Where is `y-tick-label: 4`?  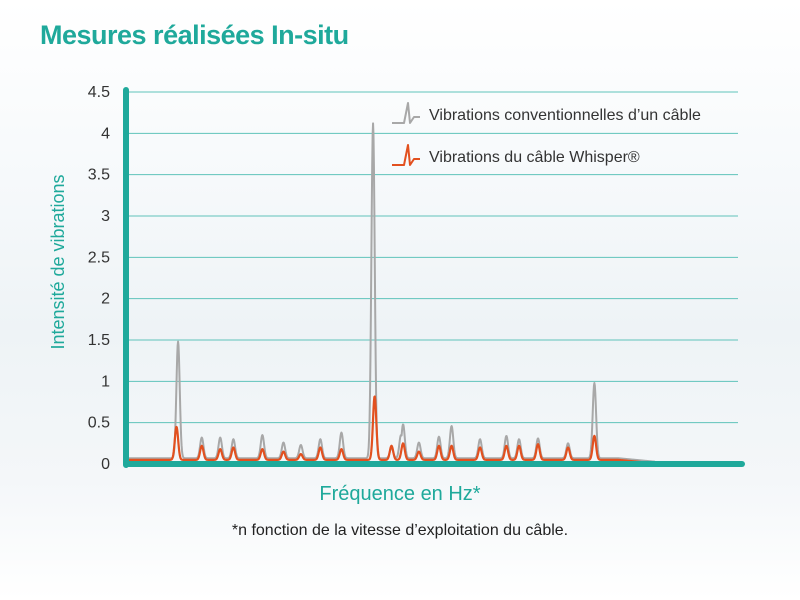
y-tick-label: 4 is located at coordinates (105, 133).